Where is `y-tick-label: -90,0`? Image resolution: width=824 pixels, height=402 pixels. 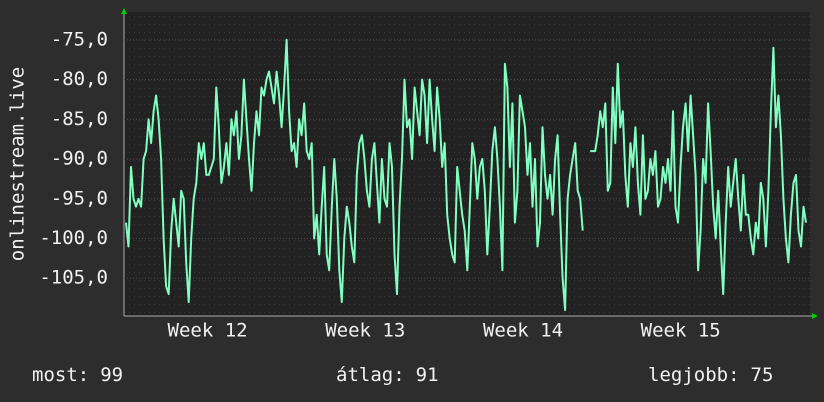
y-tick-label: -90,0 is located at coordinates (79, 159).